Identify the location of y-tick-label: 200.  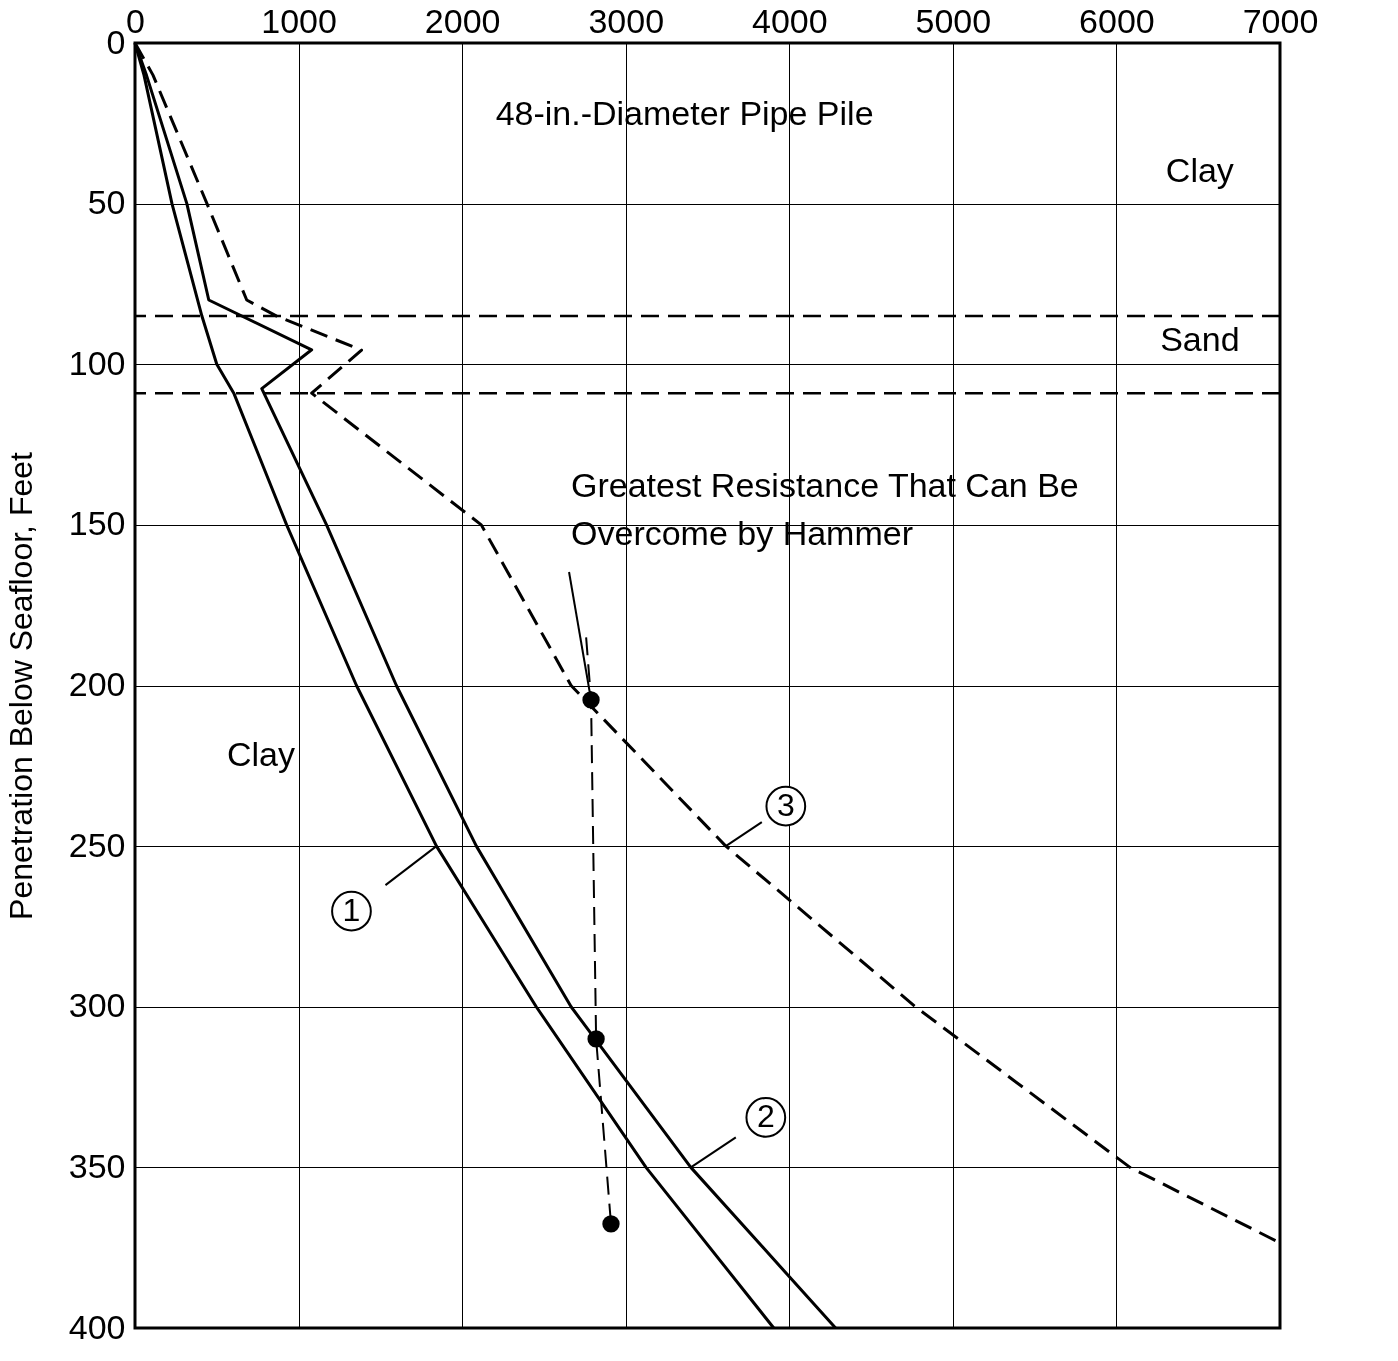
(97, 684).